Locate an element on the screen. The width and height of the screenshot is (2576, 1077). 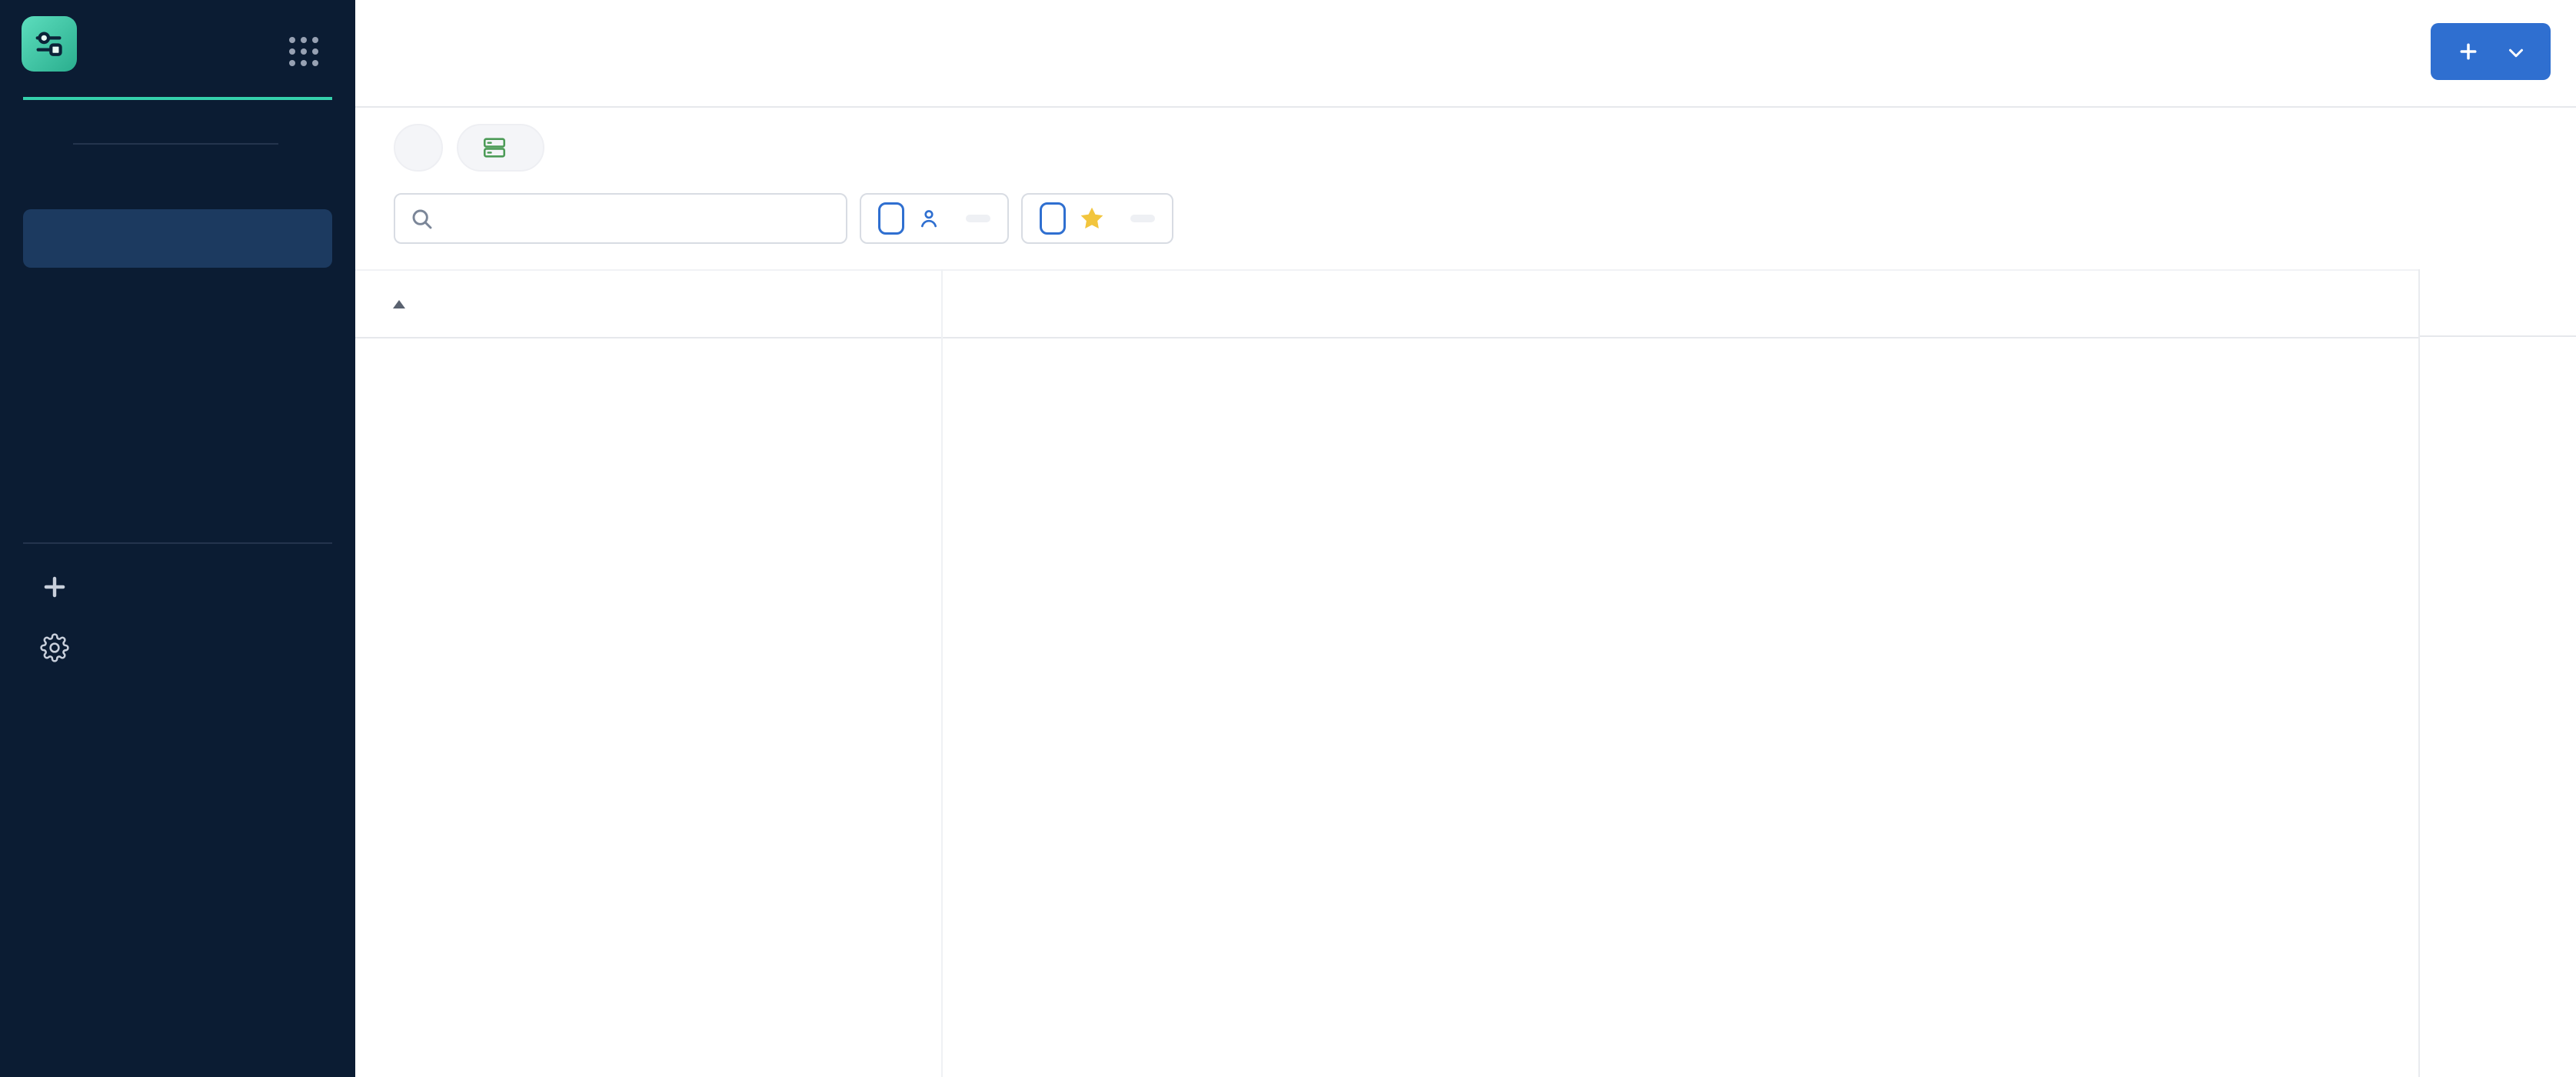
sidebar-create is located at coordinates (177, 587).